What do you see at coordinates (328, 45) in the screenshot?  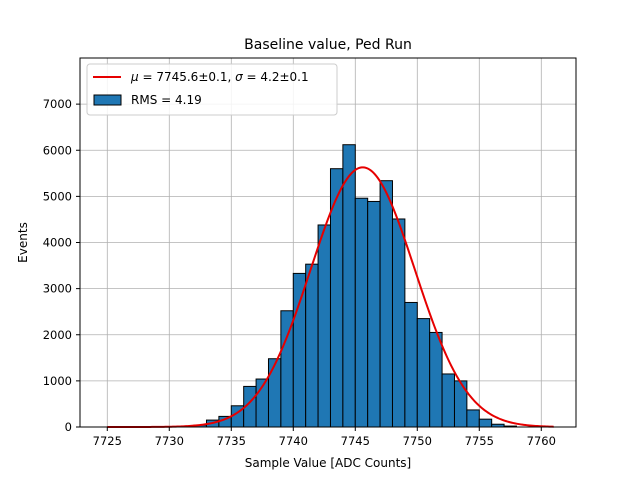 I see `chart-title: Baseline value, Ped Run` at bounding box center [328, 45].